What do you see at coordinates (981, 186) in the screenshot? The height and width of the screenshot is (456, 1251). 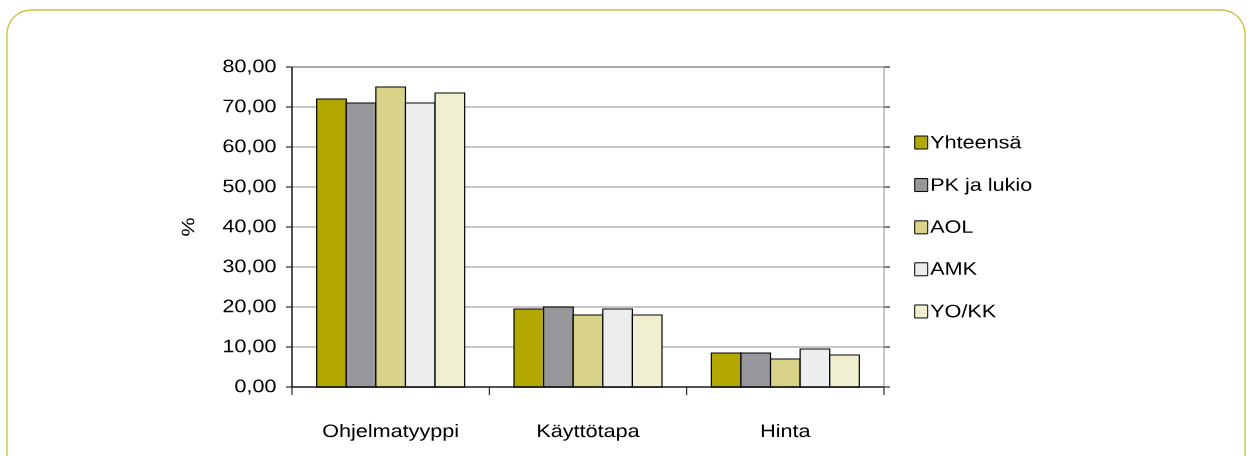 I see `legend-label: PK ja lukio` at bounding box center [981, 186].